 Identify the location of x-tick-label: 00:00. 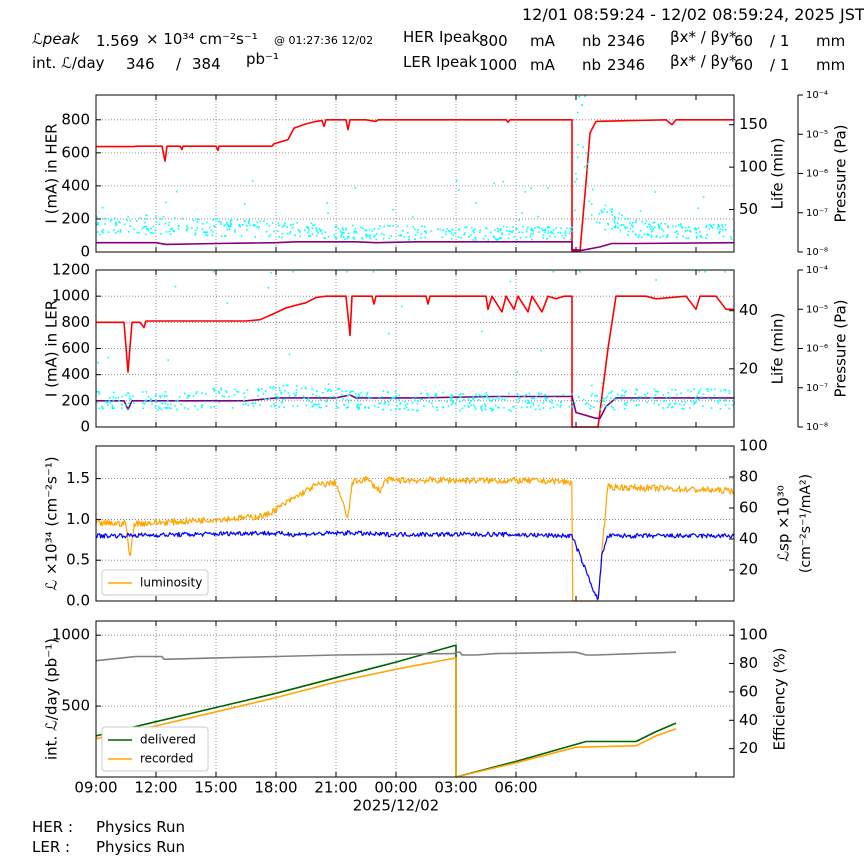
(395, 788).